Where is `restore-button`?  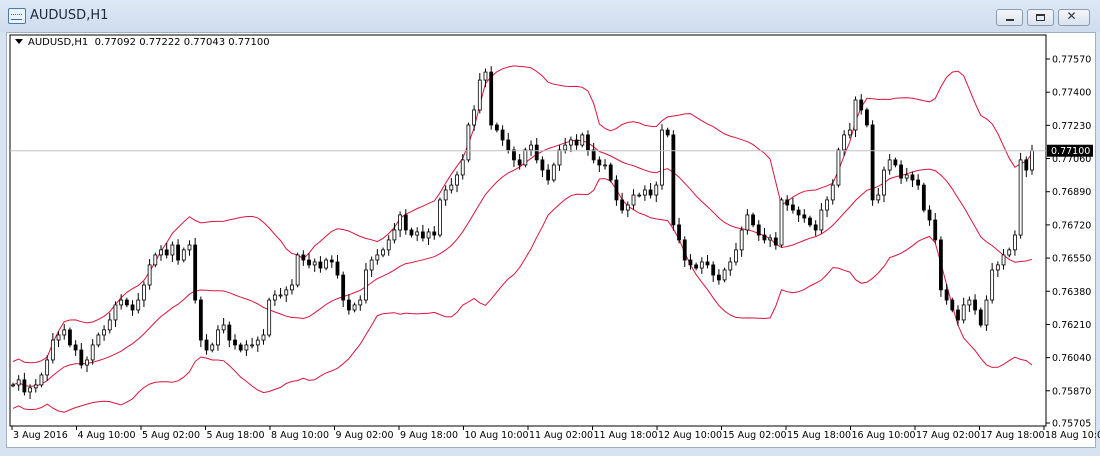 restore-button is located at coordinates (1040, 17).